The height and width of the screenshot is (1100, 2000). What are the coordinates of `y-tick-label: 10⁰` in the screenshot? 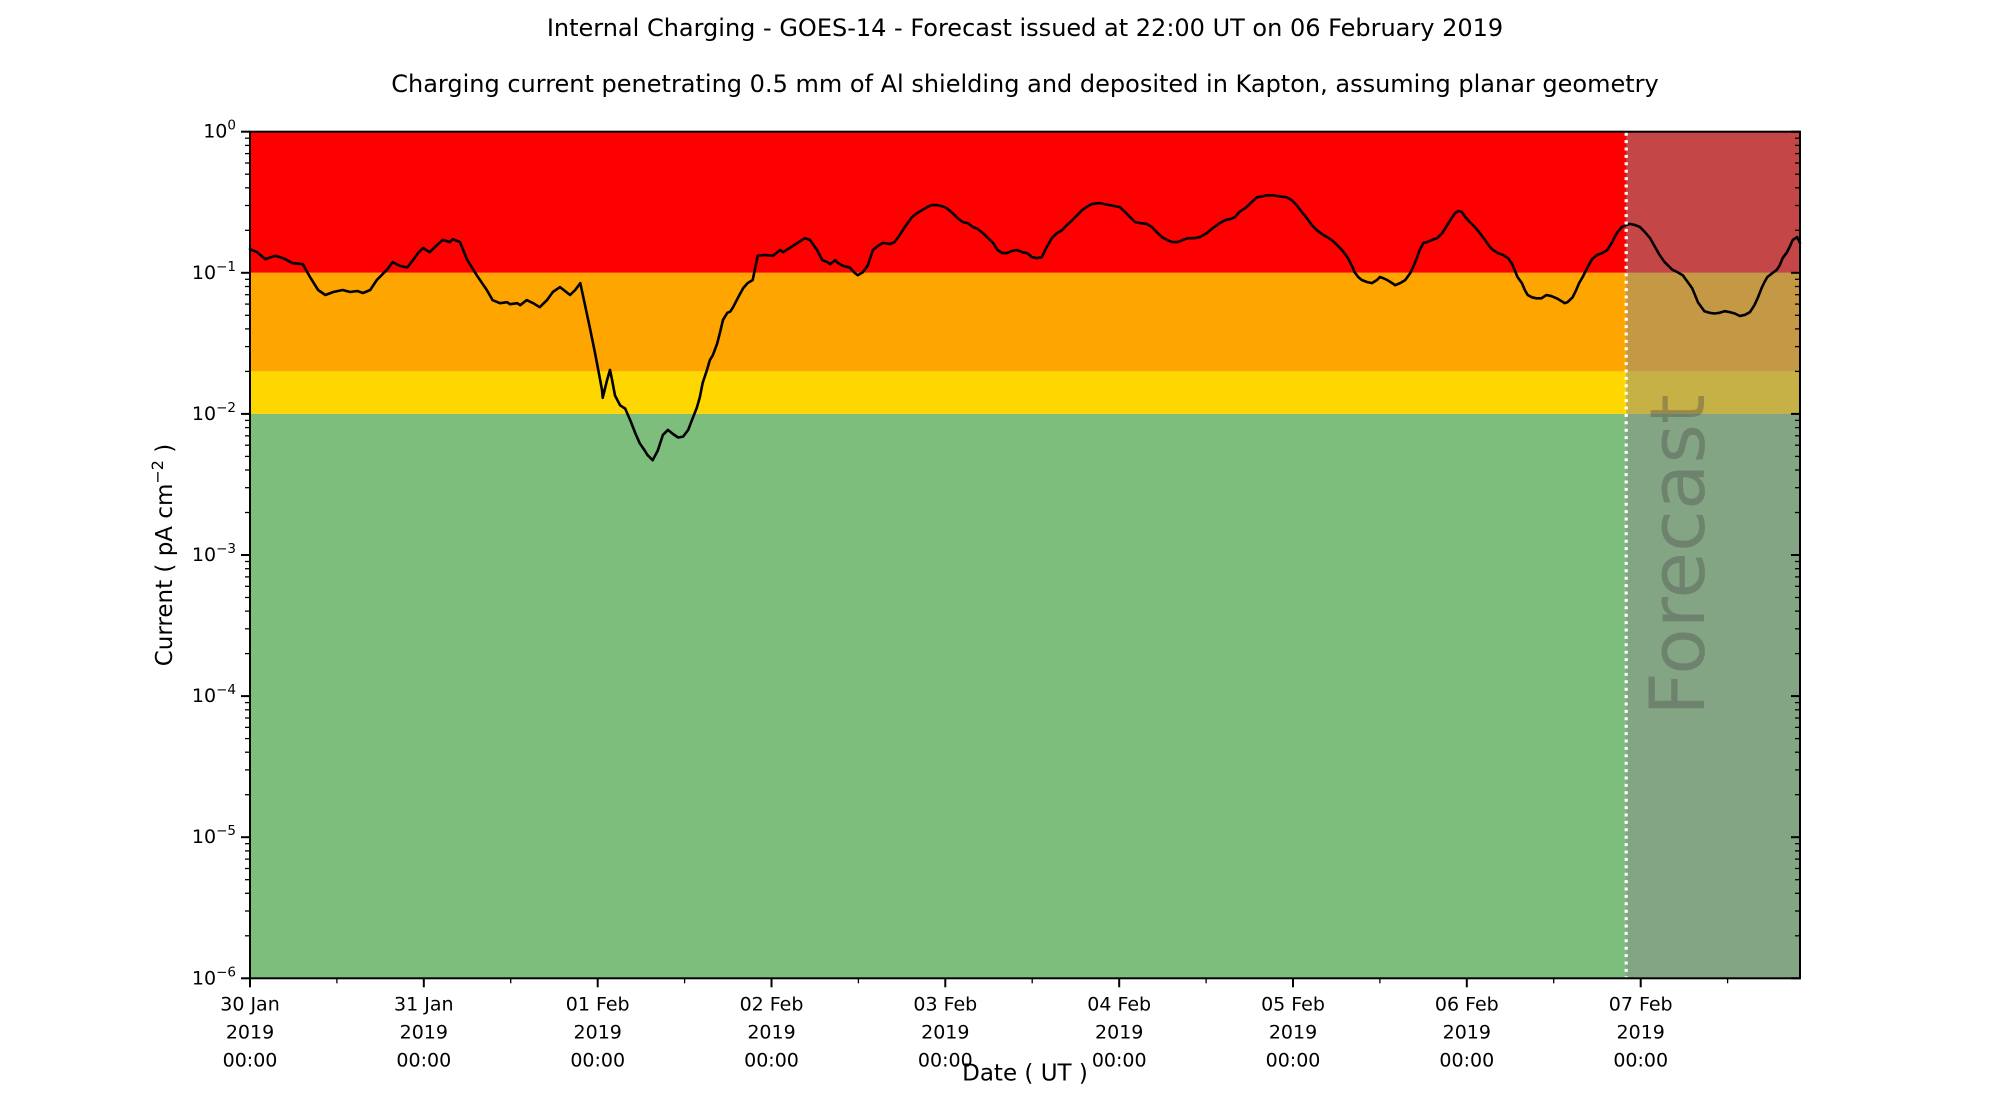 It's located at (219, 130).